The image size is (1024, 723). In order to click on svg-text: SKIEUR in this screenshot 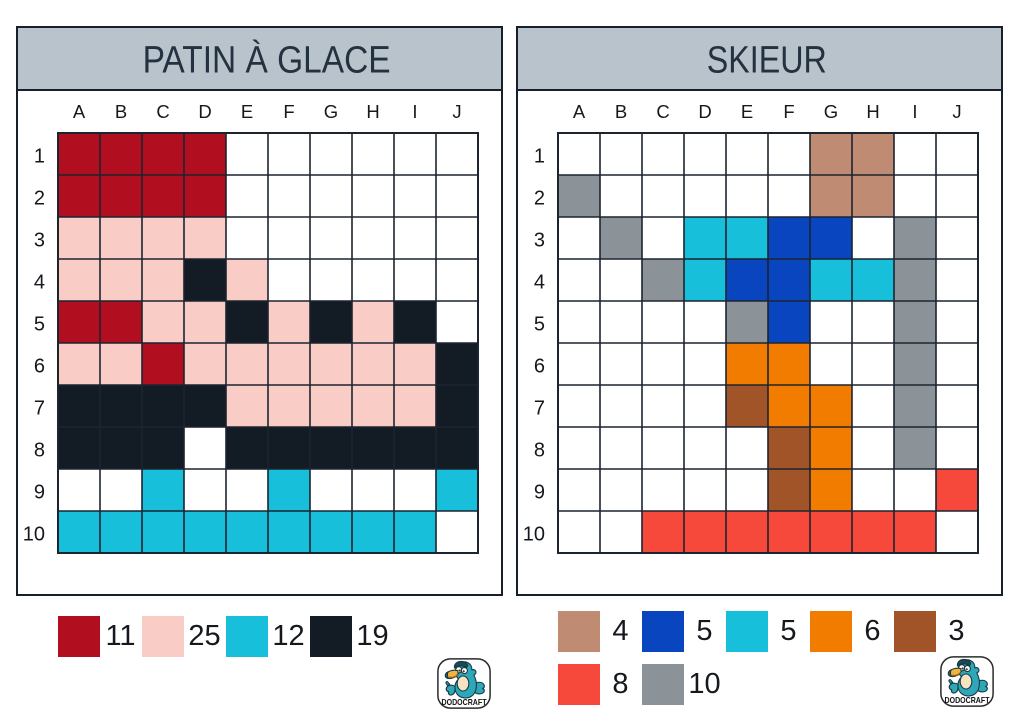, I will do `click(766, 60)`.